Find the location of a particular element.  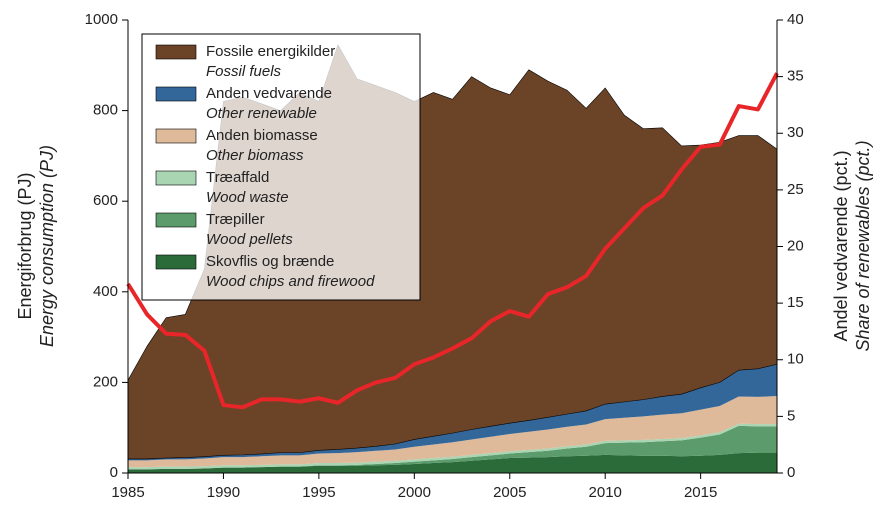

y2-tick-label: 10 is located at coordinates (795, 359).